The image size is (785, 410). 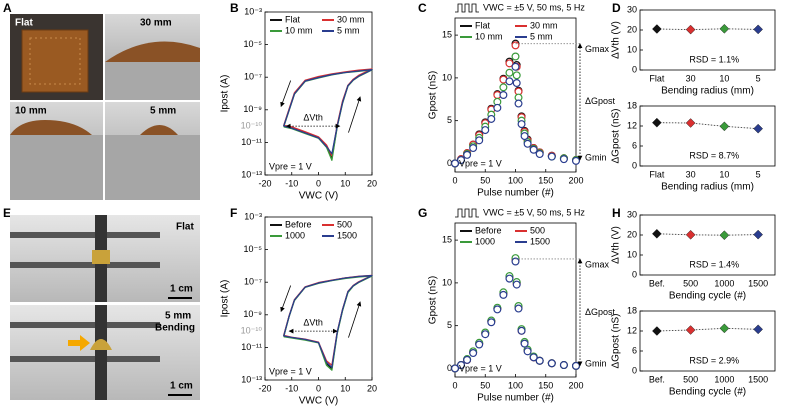 I want to click on y-tick-label: 10⁻⁷, so click(x=253, y=282).